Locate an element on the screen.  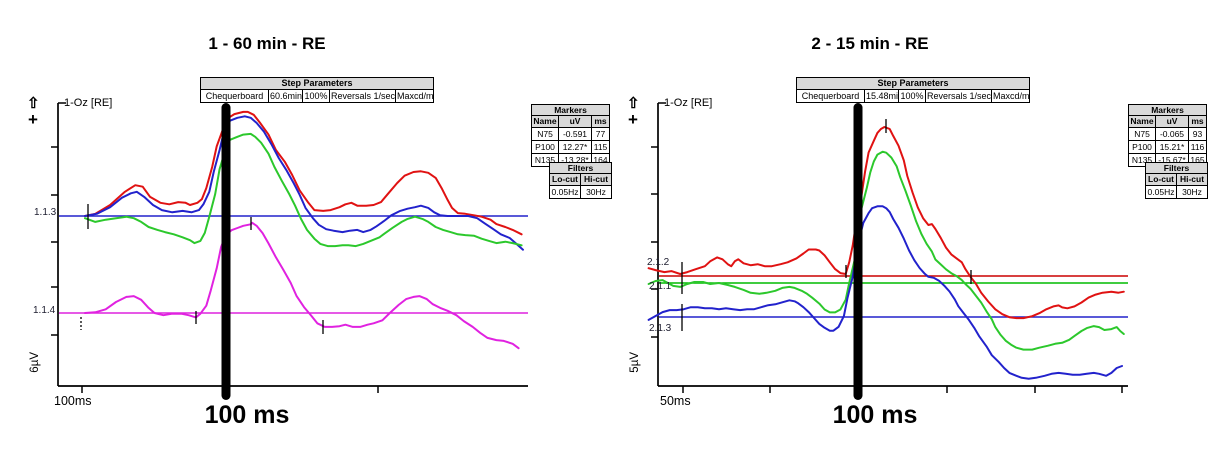
trace-red is located at coordinates (303, 173).